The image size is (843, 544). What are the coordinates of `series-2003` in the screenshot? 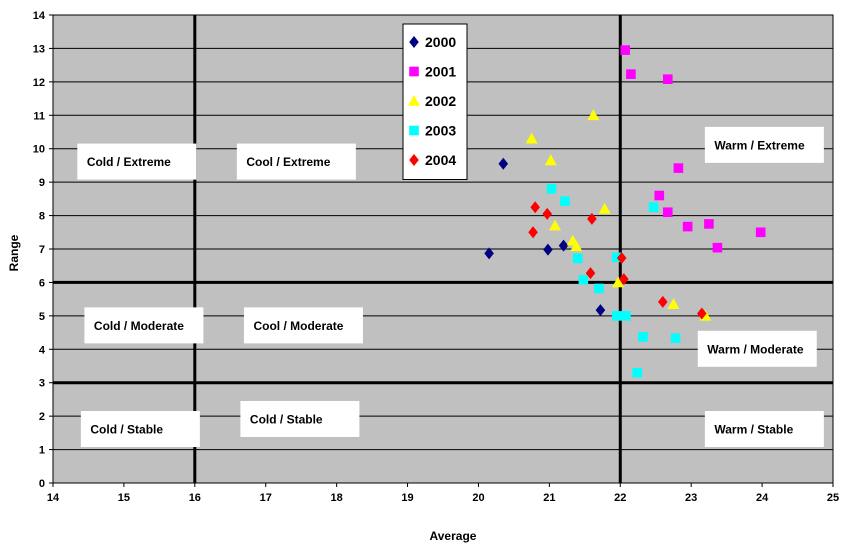 It's located at (613, 281).